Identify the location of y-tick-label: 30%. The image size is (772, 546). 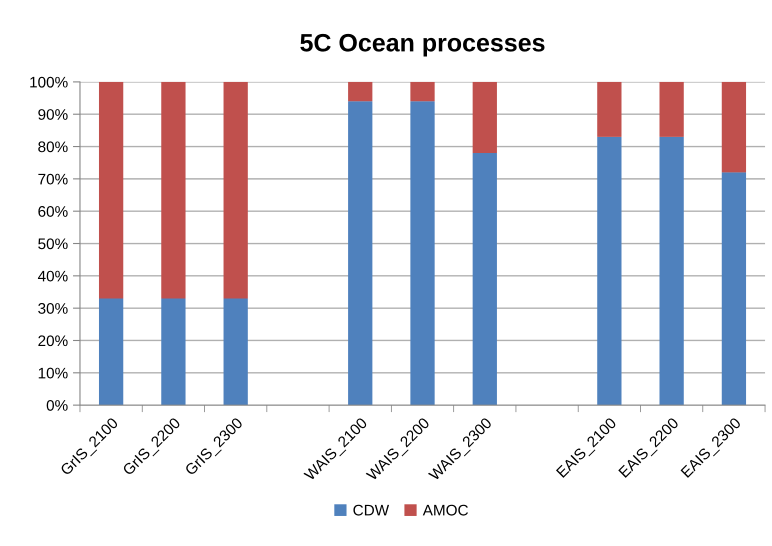
(53, 308).